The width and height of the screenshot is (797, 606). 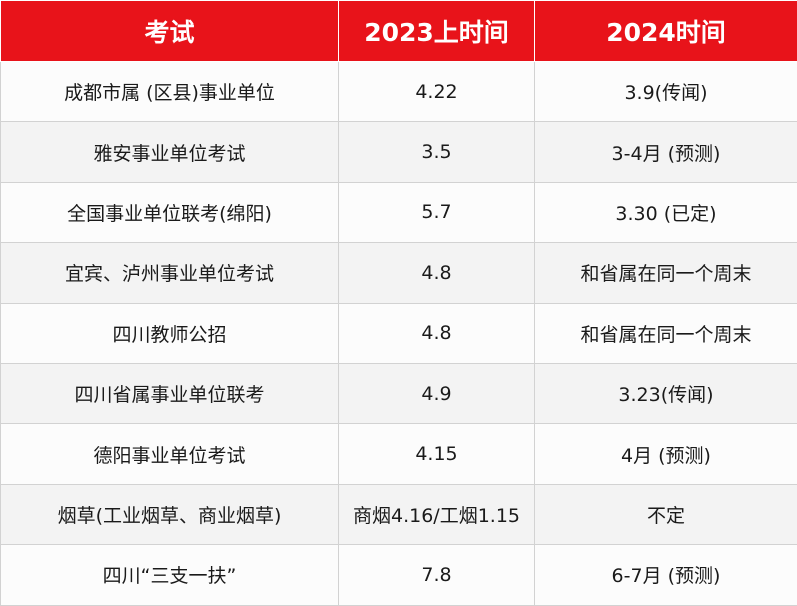 I want to click on cell-exam: 德阳事业单位考试, so click(x=170, y=454).